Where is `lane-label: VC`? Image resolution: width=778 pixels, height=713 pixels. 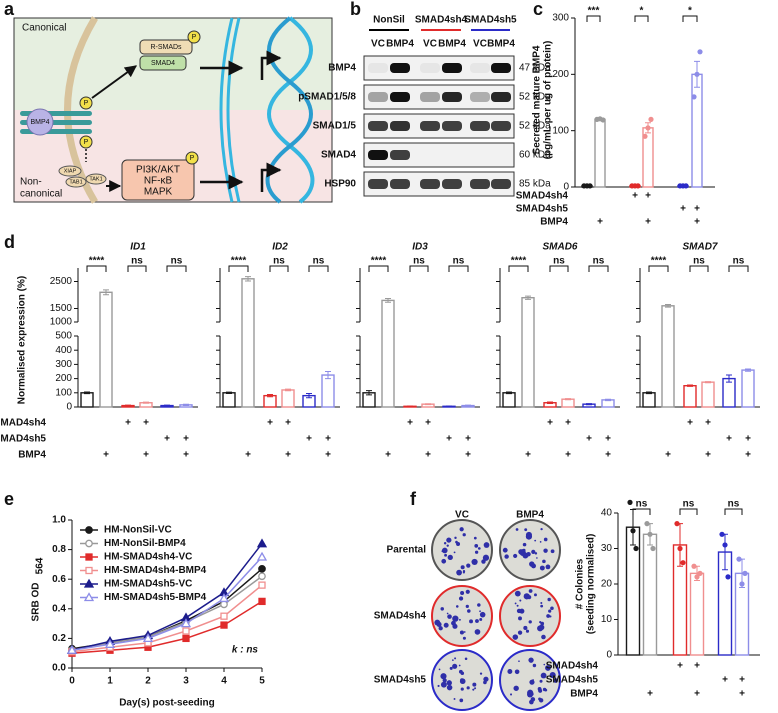
lane-label: VC is located at coordinates (378, 44).